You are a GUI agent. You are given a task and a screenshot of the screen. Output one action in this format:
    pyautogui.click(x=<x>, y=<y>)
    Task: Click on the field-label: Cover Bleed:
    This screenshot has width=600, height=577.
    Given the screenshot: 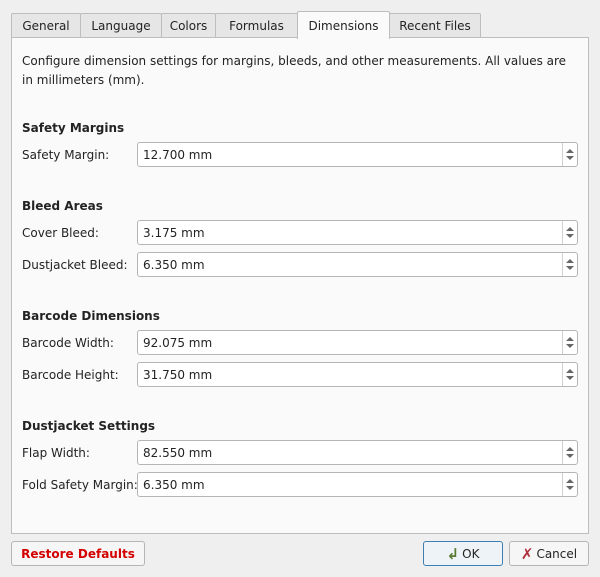 What is the action you would take?
    pyautogui.click(x=60, y=233)
    